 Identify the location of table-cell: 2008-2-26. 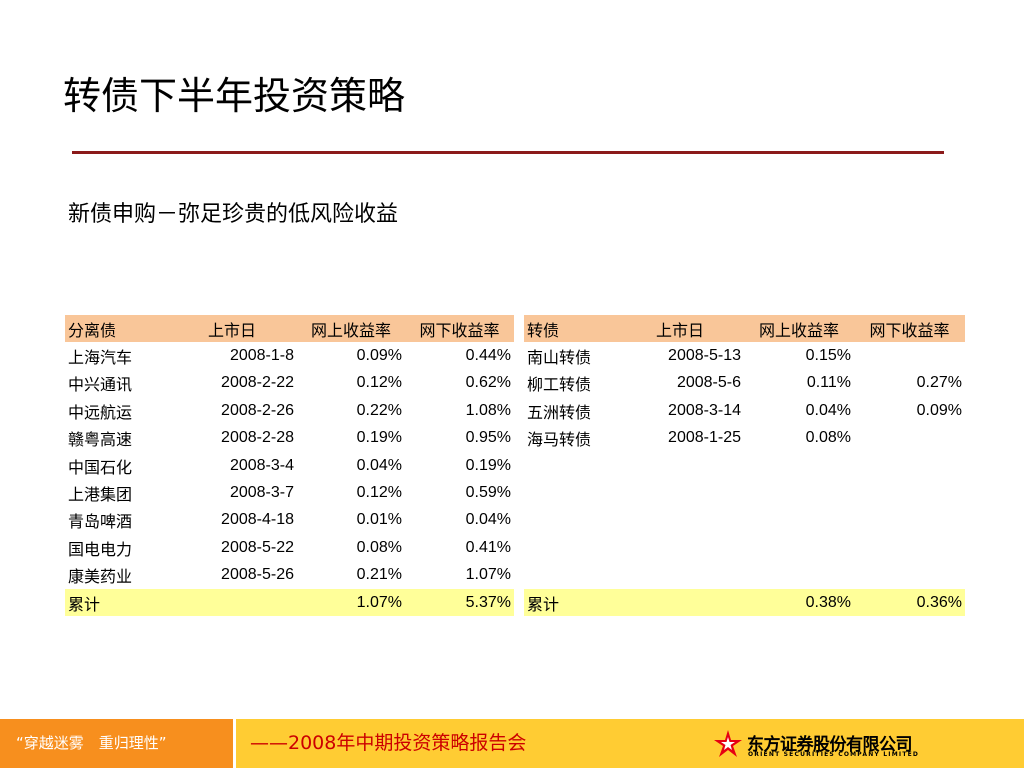
(257, 410).